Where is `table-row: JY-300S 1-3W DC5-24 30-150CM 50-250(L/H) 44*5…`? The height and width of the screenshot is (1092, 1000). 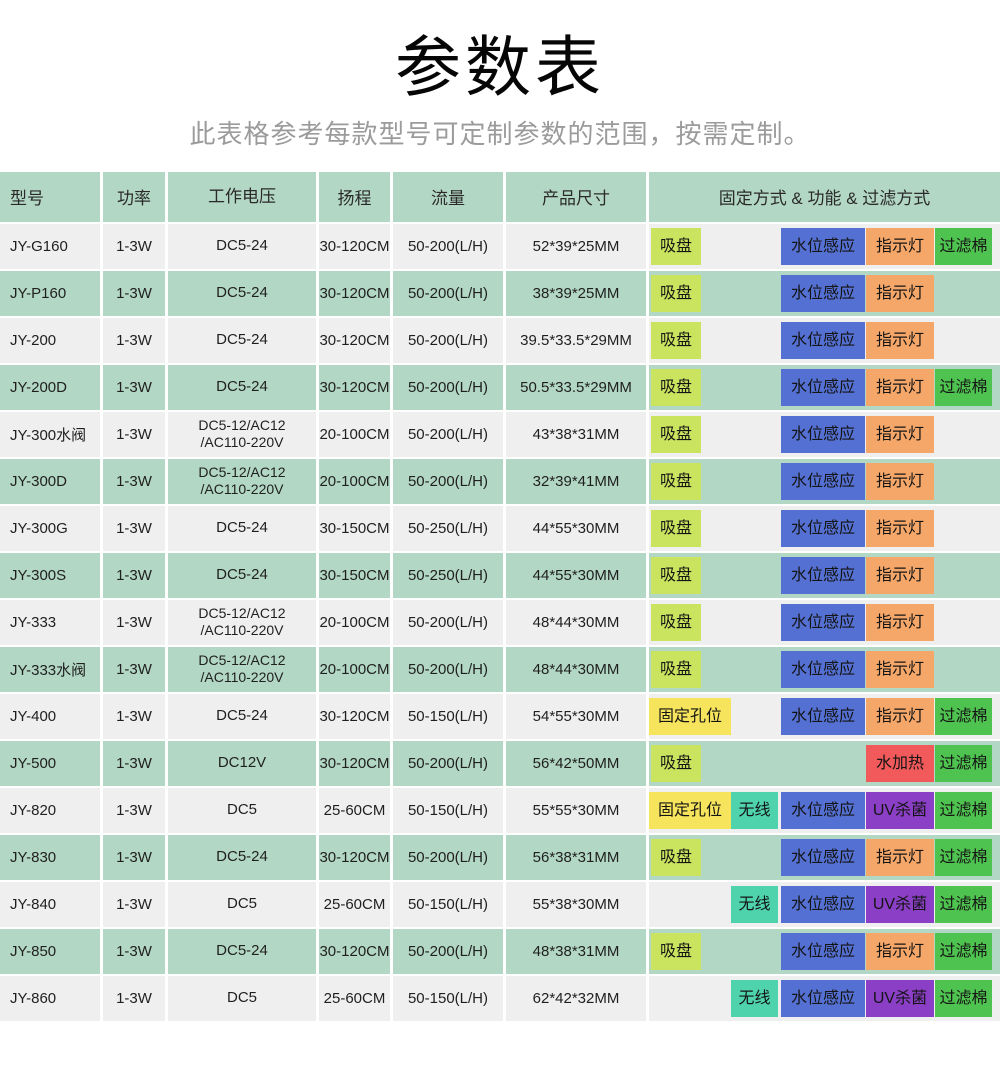
table-row: JY-300S 1-3W DC5-24 30-150CM 50-250(L/H) 44*5… is located at coordinates (500, 575).